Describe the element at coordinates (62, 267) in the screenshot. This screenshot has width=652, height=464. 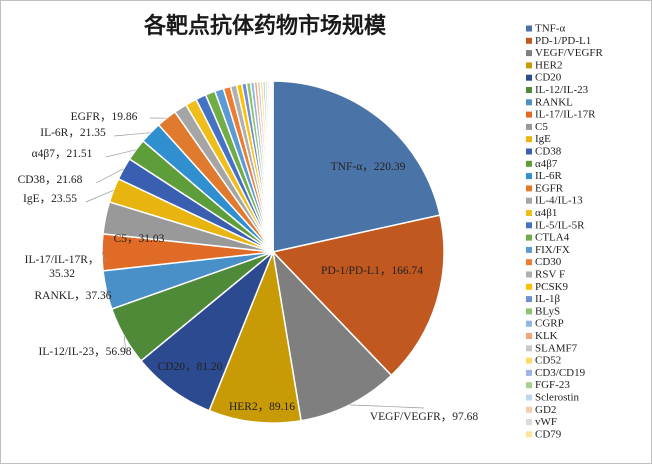
I see `data-label-7: IL-17/IL-17R， 35.32` at that location.